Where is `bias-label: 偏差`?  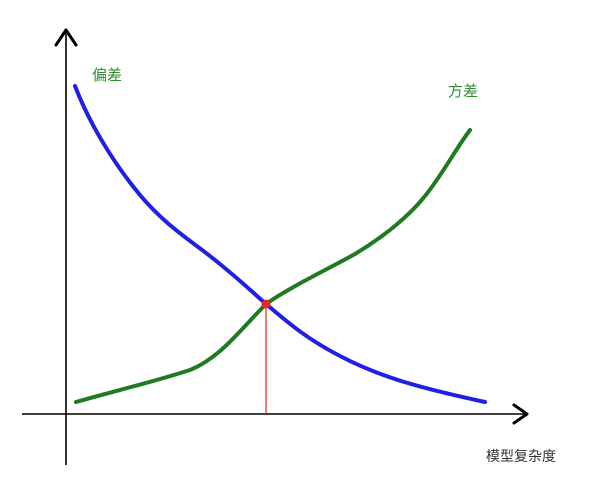 bias-label: 偏差 is located at coordinates (107, 75).